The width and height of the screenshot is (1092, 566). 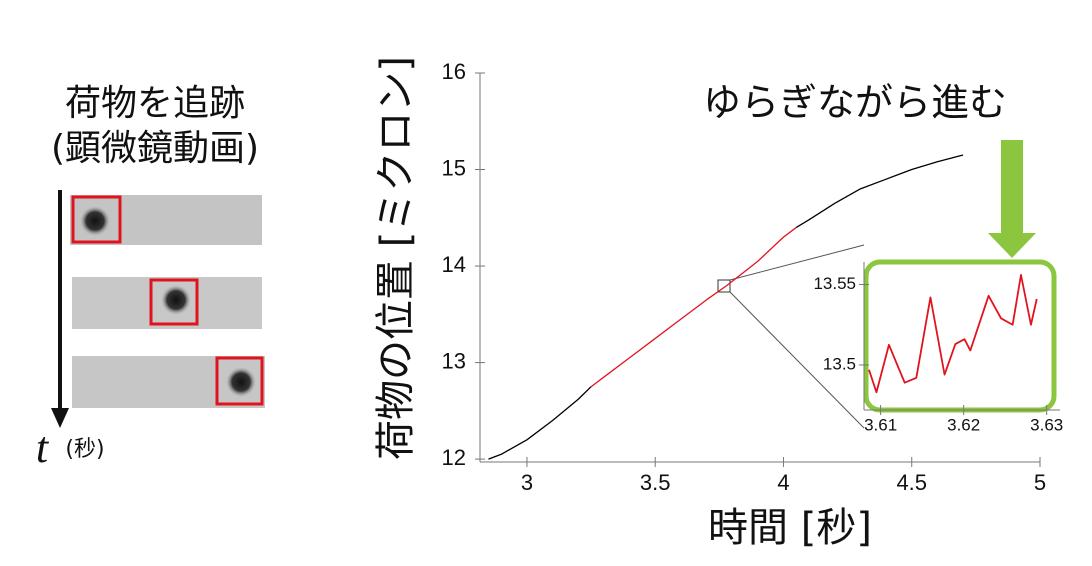 What do you see at coordinates (454, 360) in the screenshot?
I see `y-tick-label: 13` at bounding box center [454, 360].